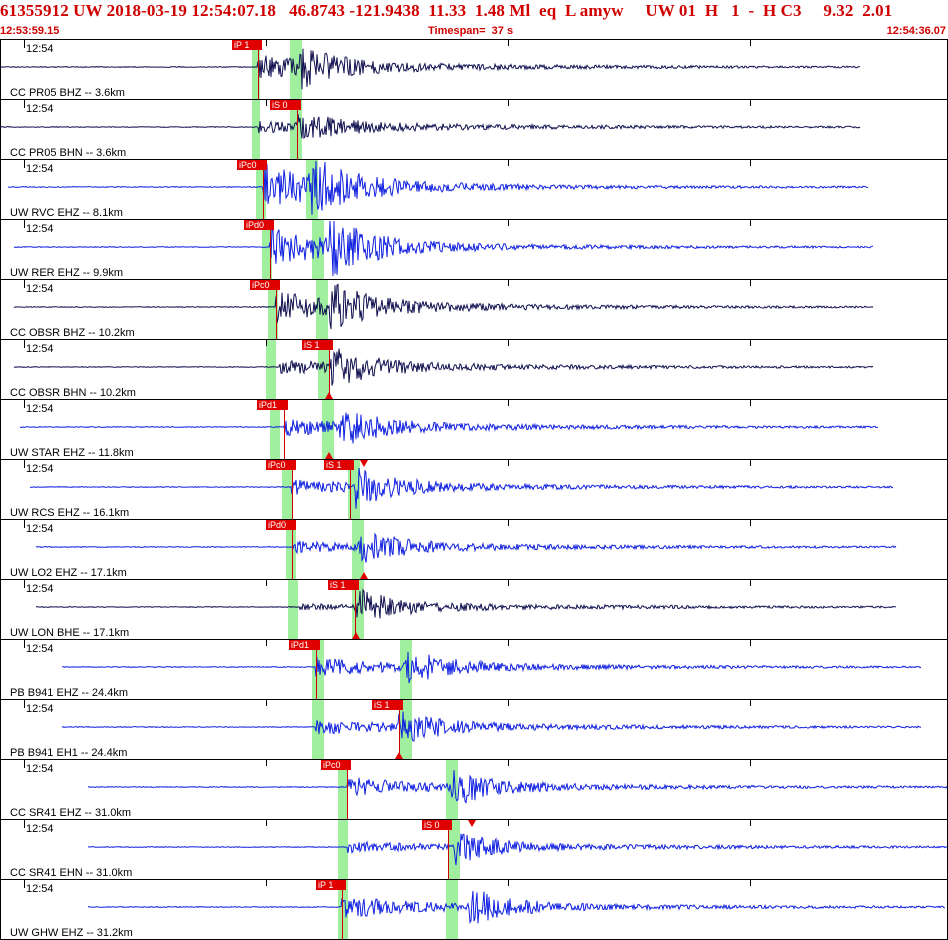  Describe the element at coordinates (69, 753) in the screenshot. I see `station-channel-label: PB B941 EH1 -- 24.4km` at that location.